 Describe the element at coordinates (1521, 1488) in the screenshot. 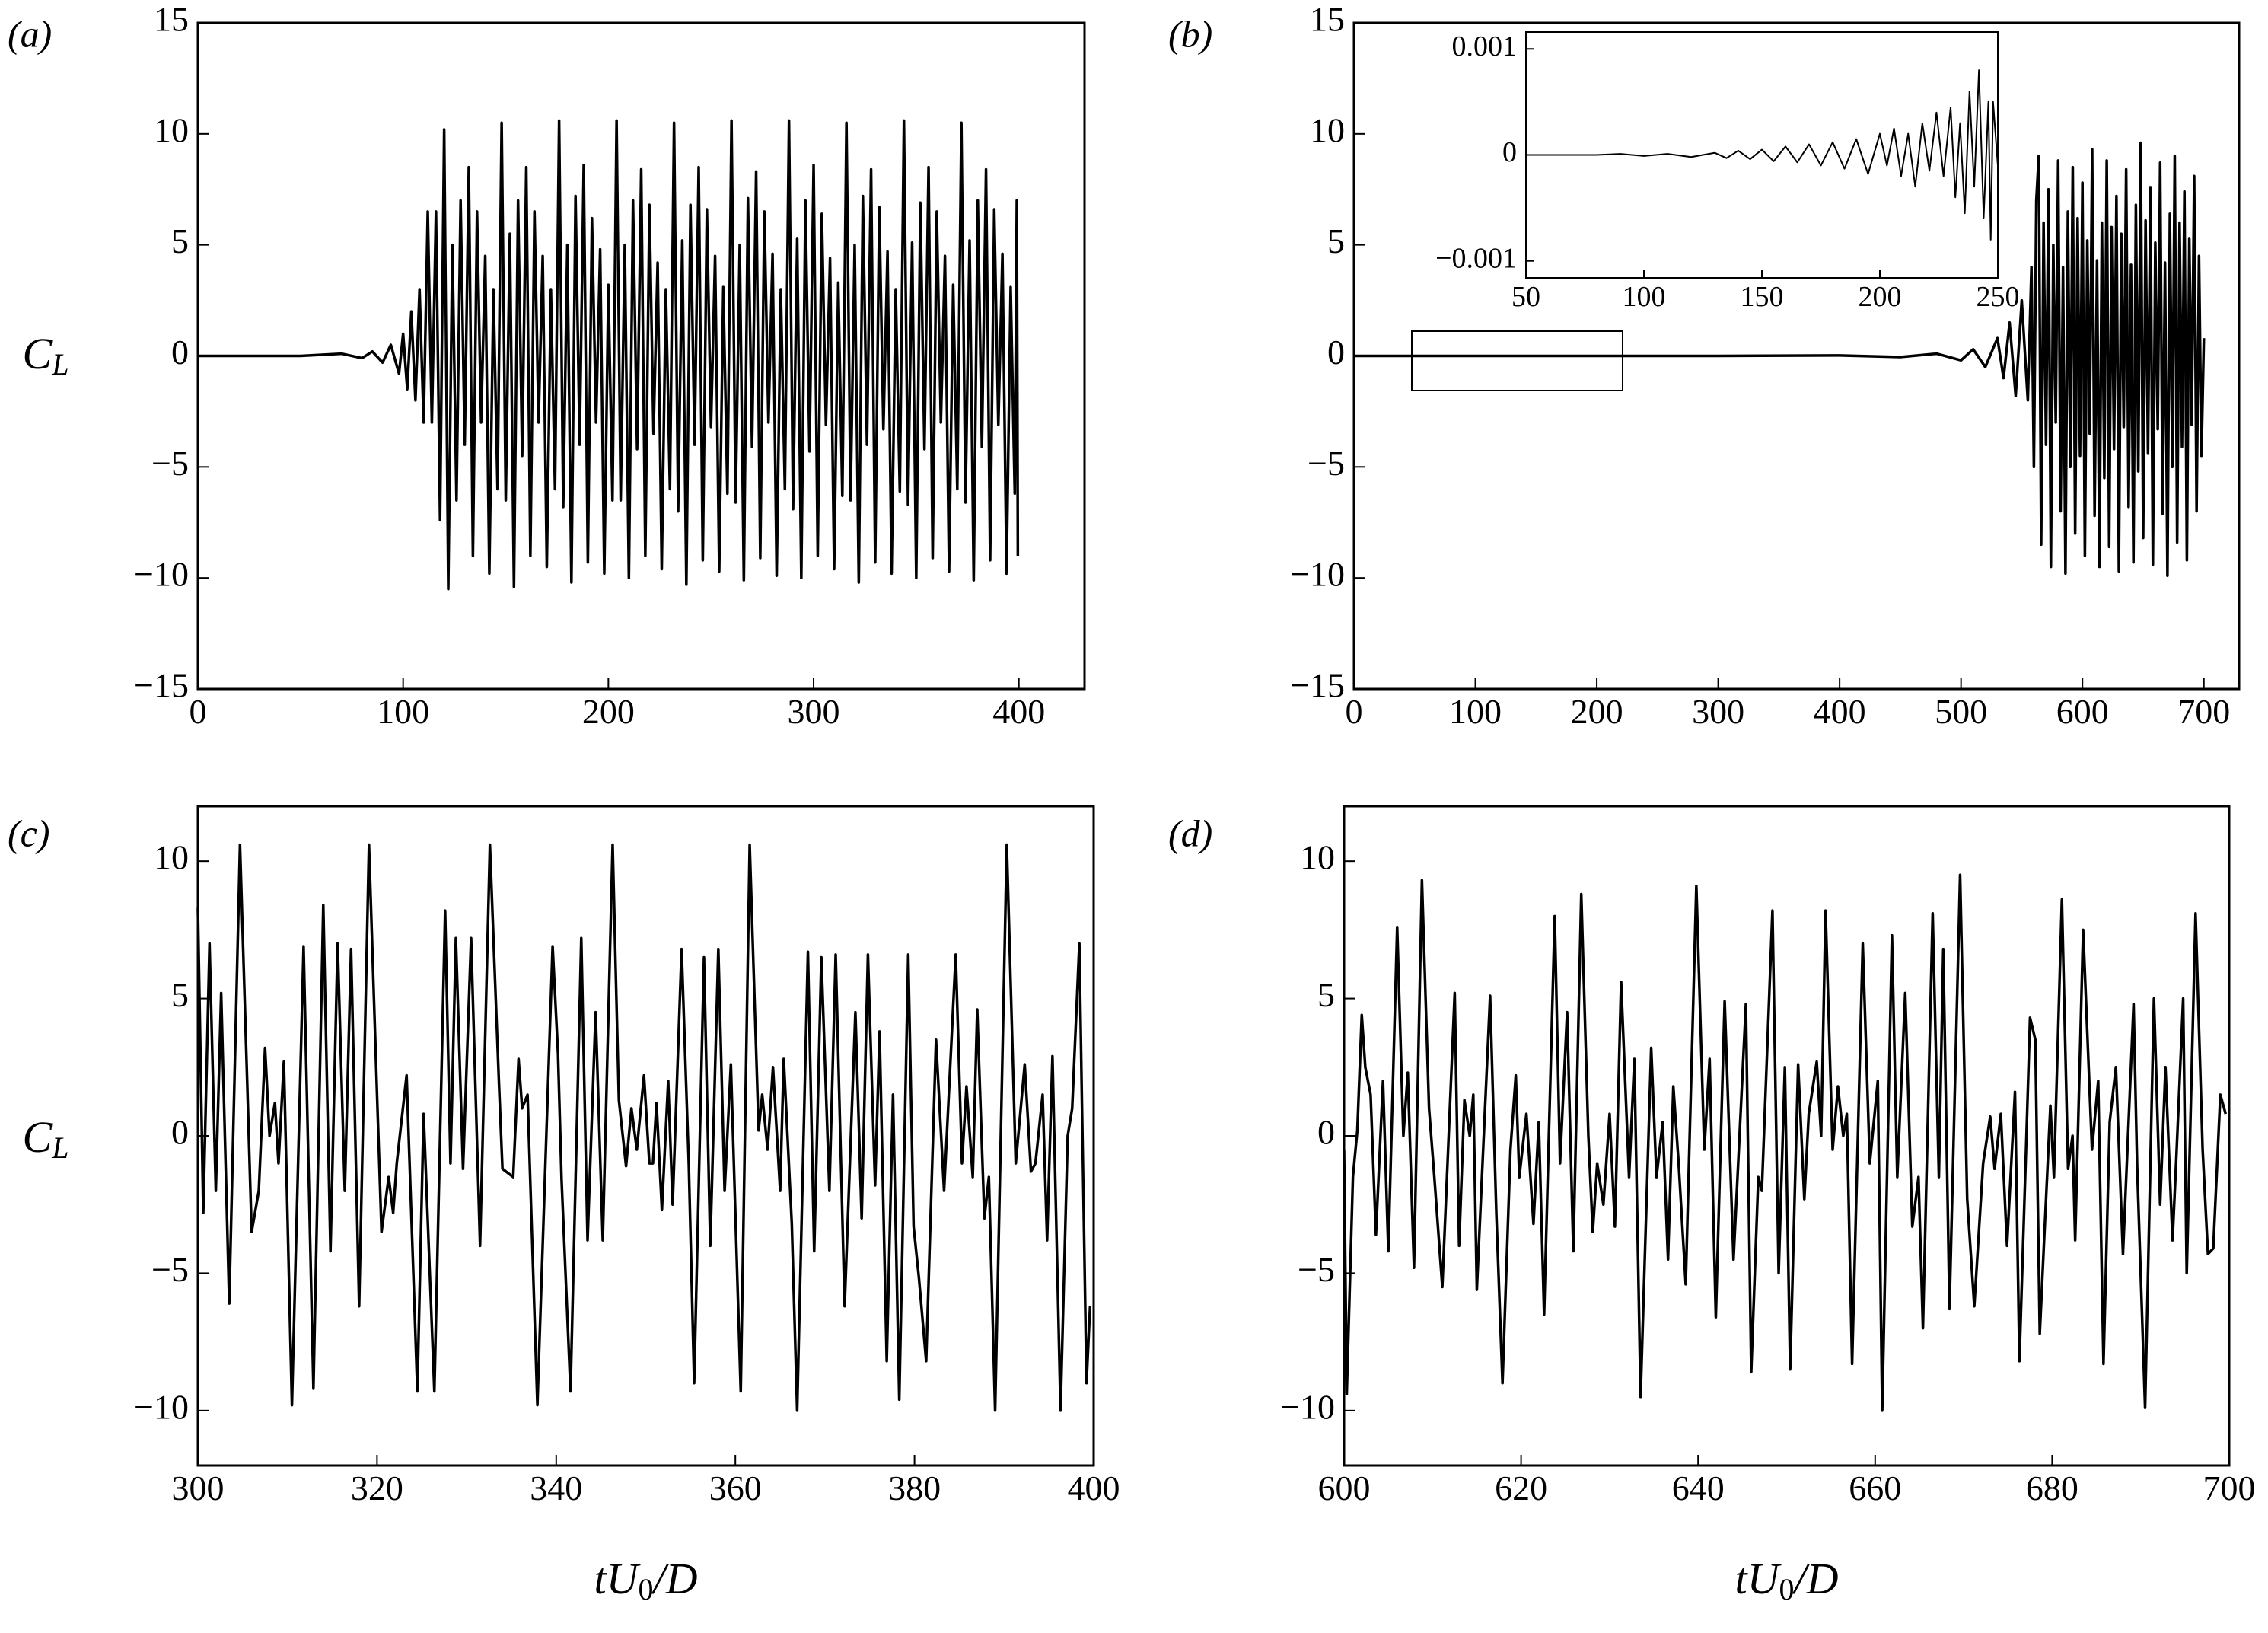

I see `x-tick-label: 620` at that location.